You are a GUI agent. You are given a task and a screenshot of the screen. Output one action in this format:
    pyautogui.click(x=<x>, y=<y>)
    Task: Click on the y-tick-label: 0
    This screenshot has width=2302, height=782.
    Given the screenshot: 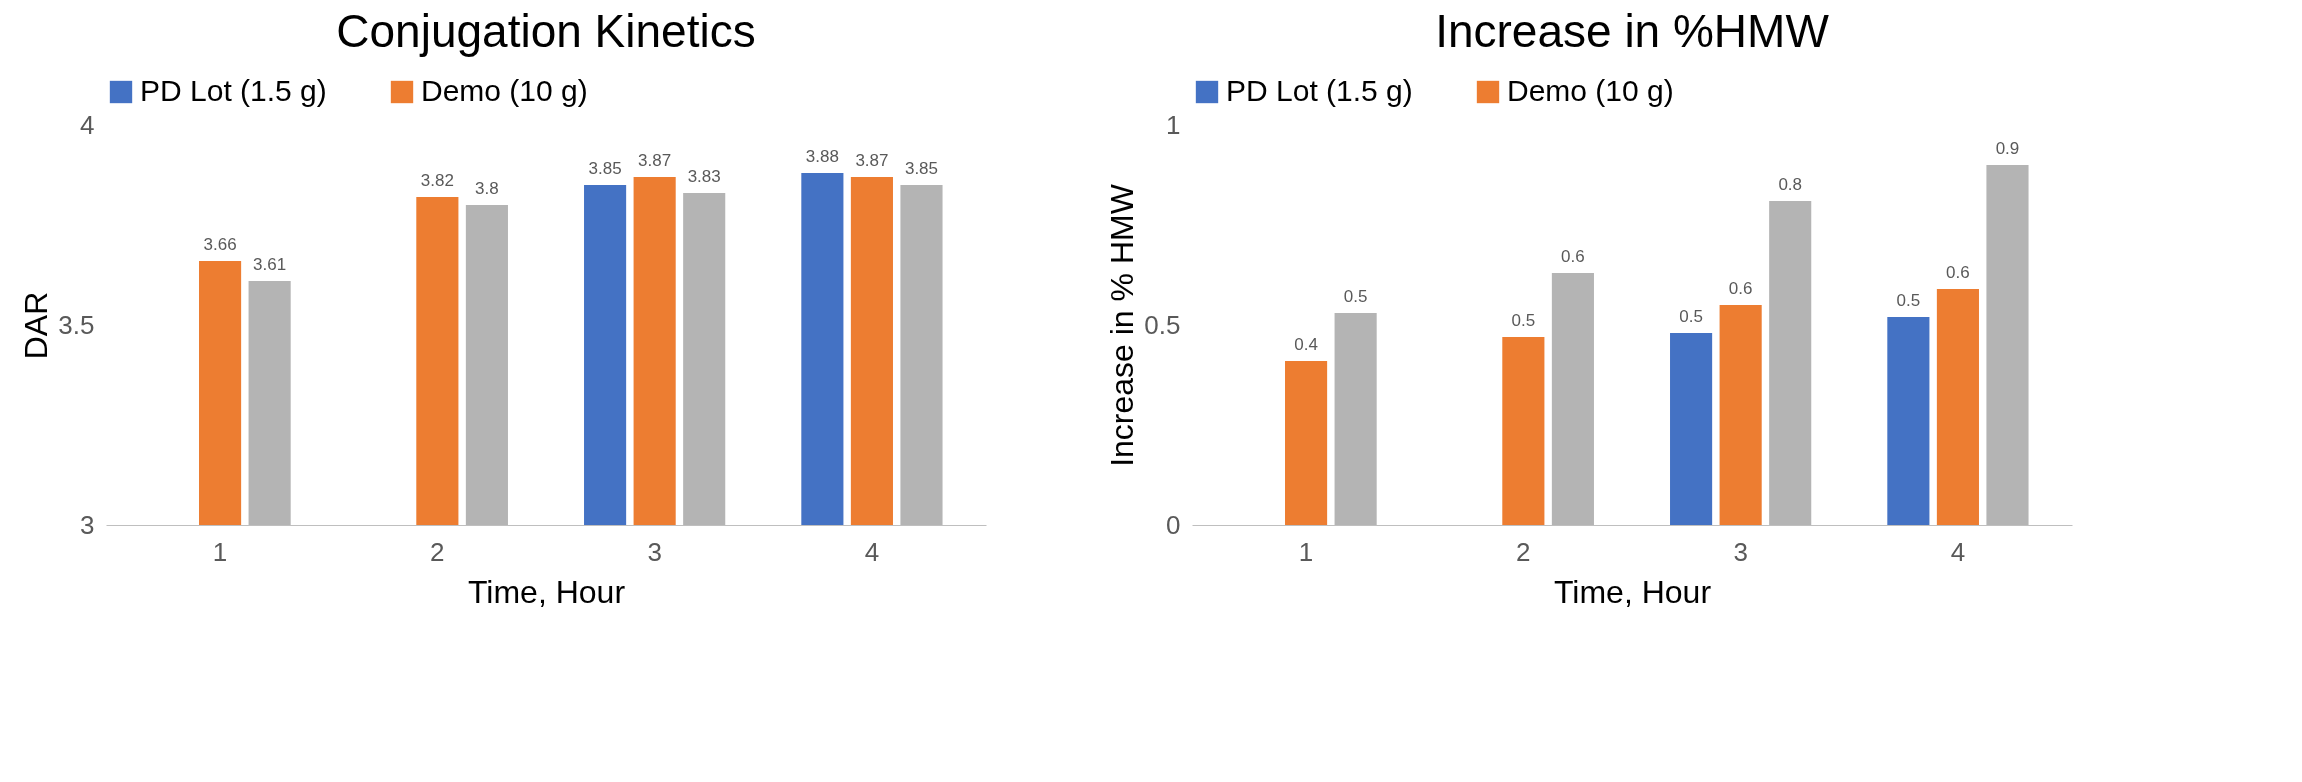 What is the action you would take?
    pyautogui.click(x=1173, y=524)
    